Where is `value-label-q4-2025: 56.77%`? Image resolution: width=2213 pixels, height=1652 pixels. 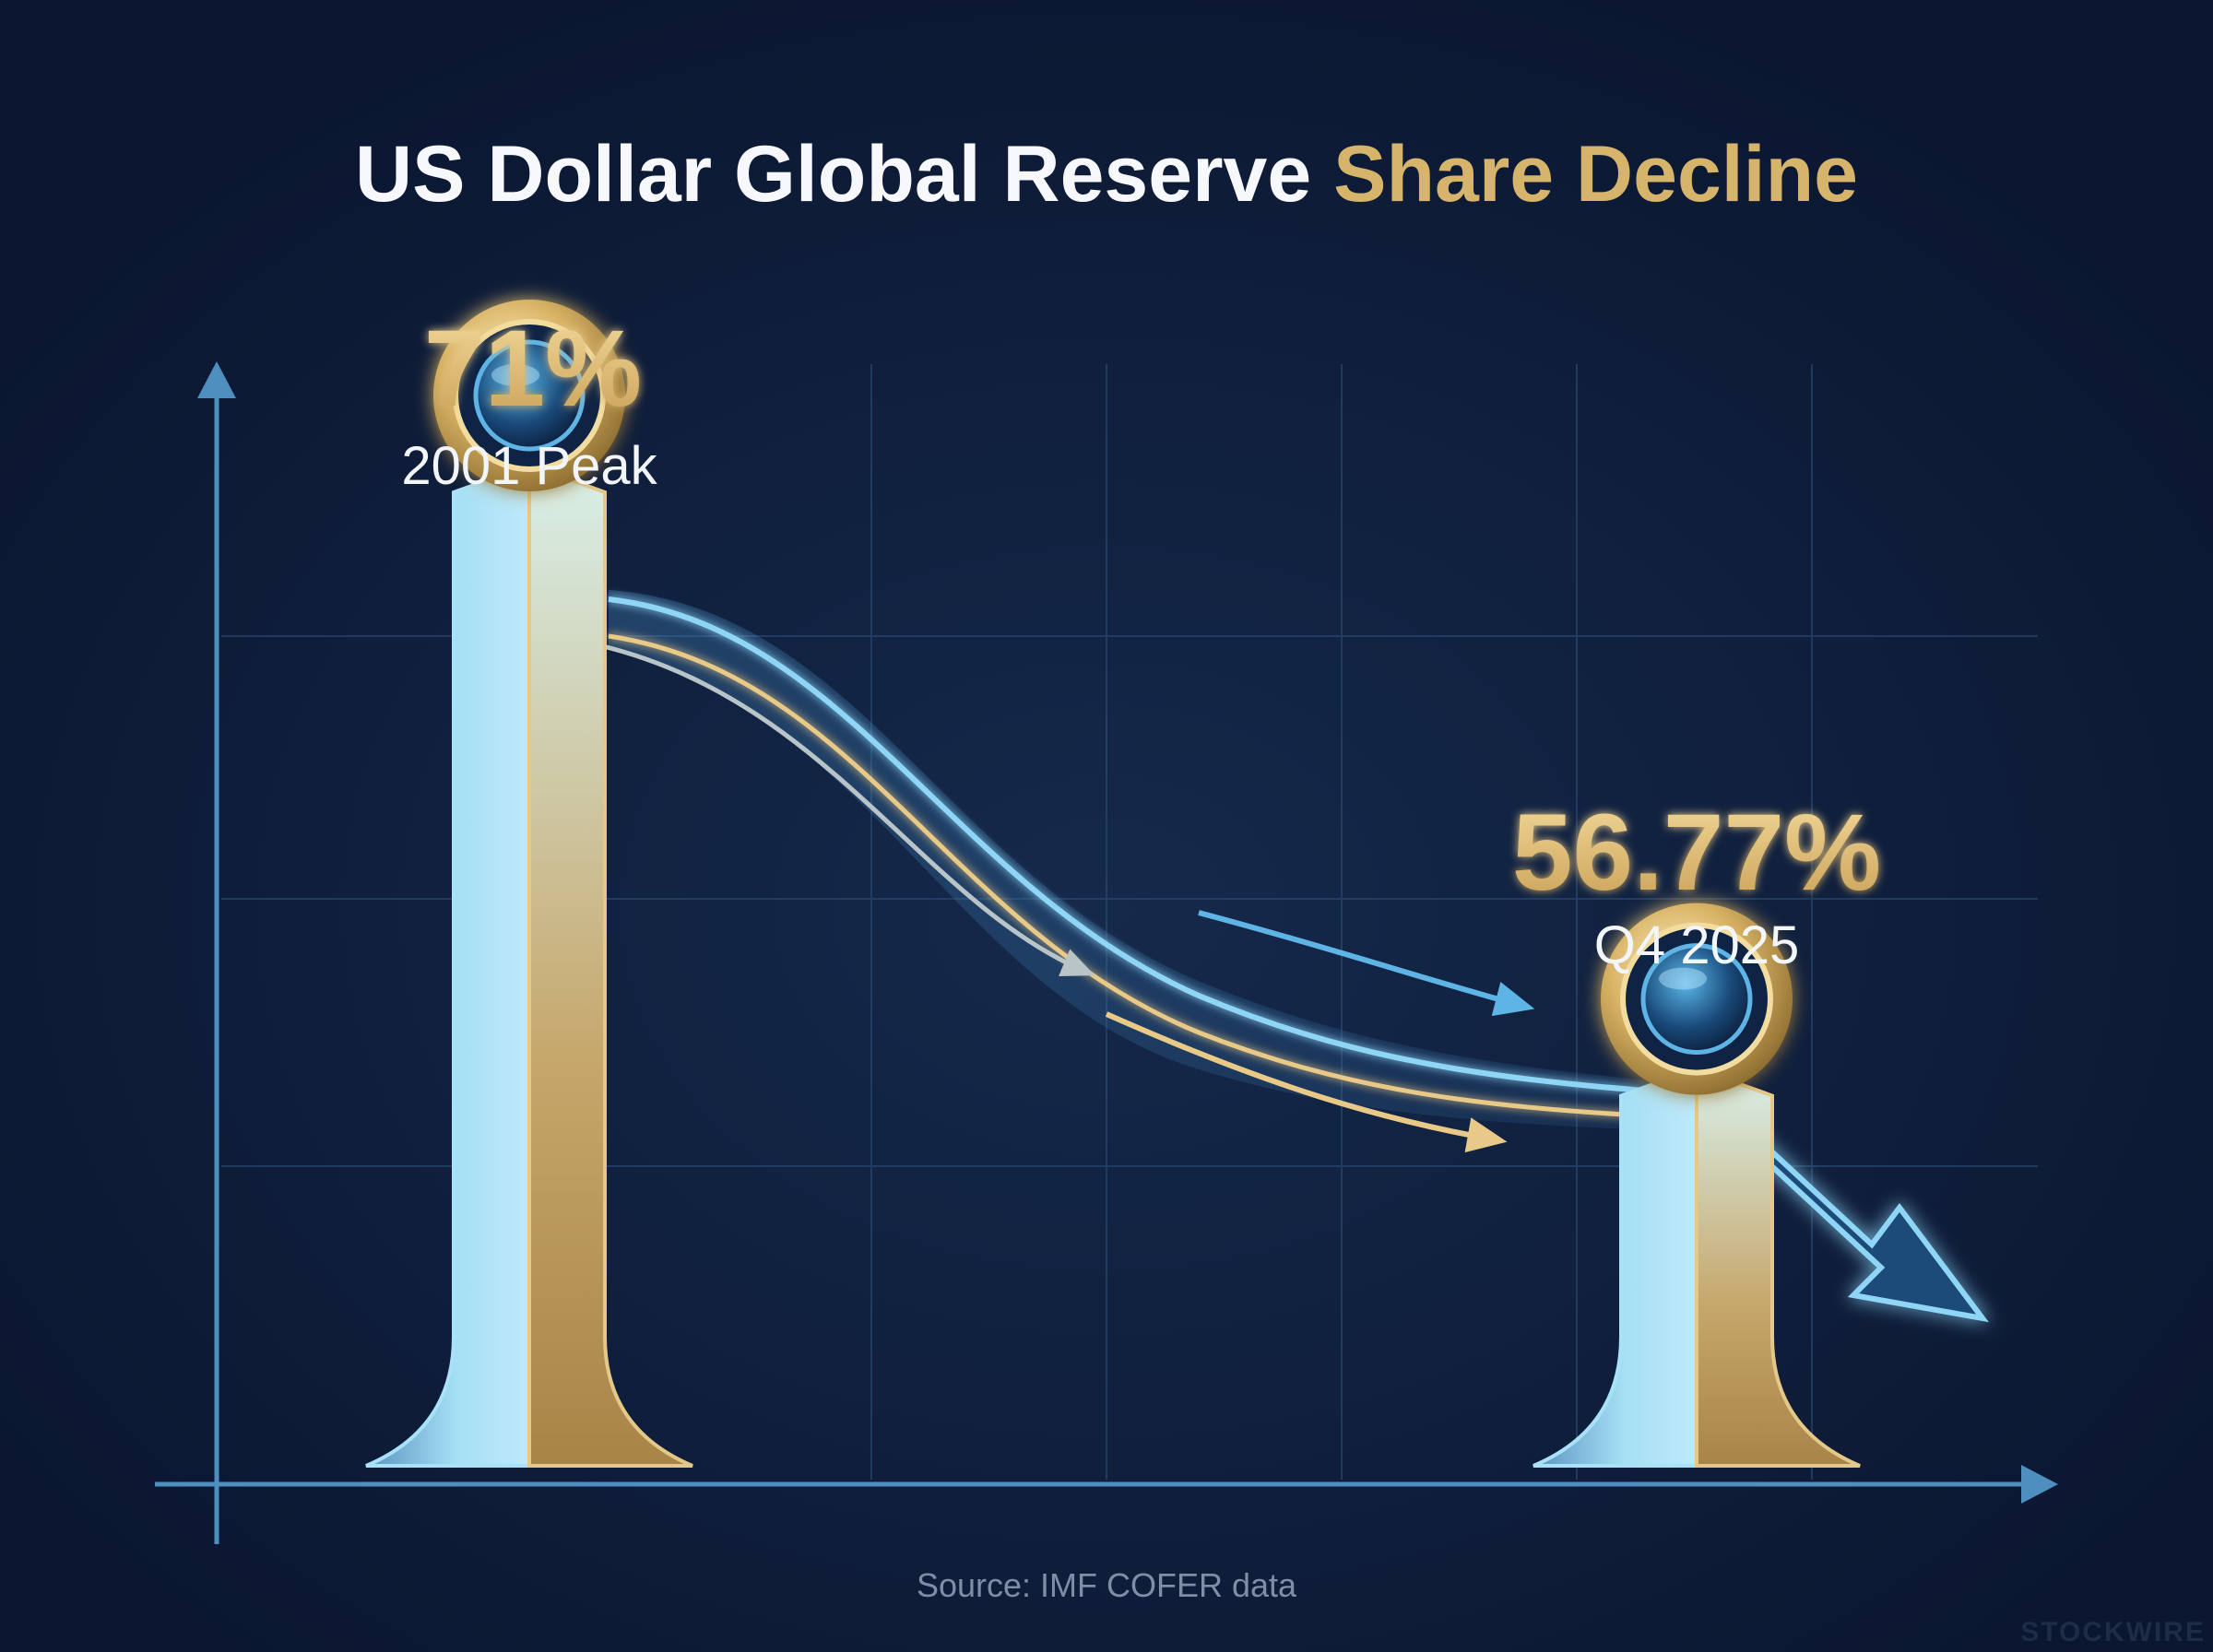 value-label-q4-2025: 56.77% is located at coordinates (1696, 853).